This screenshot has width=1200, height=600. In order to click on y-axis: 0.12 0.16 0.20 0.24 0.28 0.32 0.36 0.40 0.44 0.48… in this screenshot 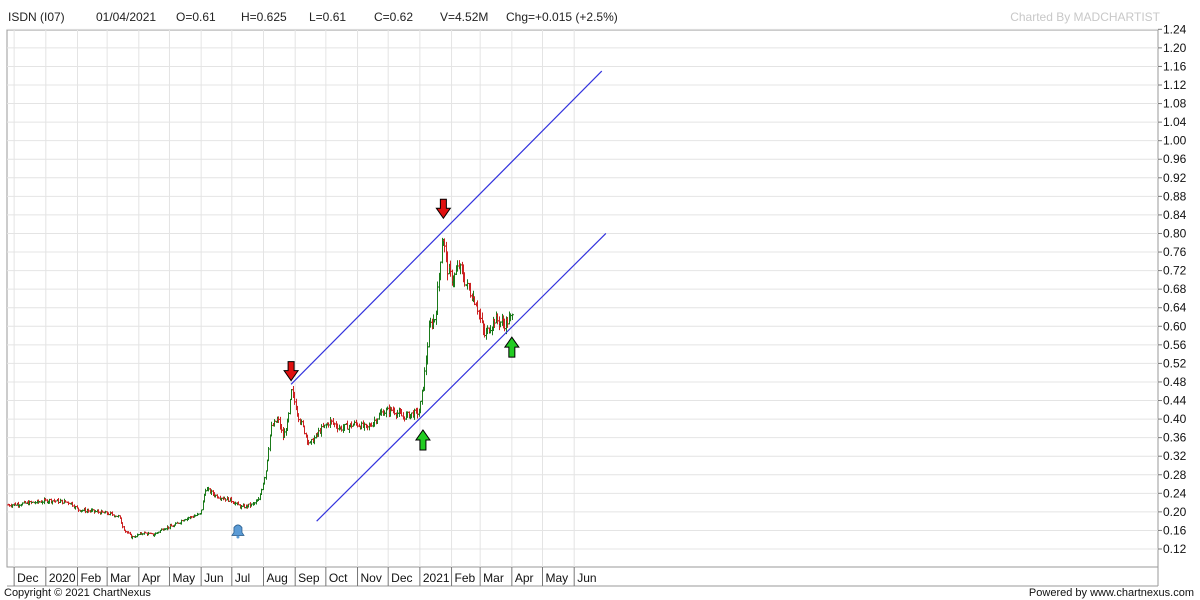, I will do `click(1172, 289)`.